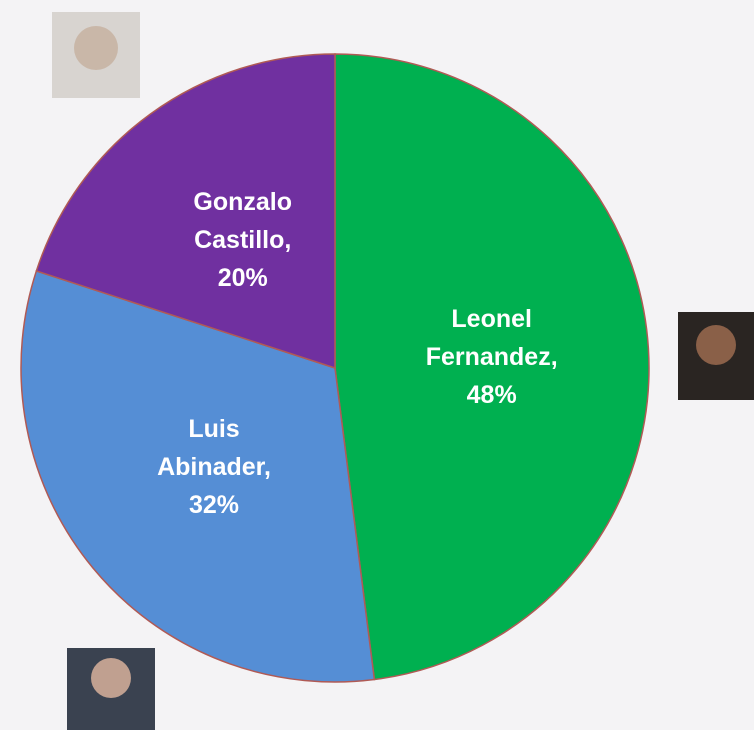 Image resolution: width=754 pixels, height=730 pixels. What do you see at coordinates (214, 467) in the screenshot?
I see `data-label: Luis Abinader, 32%` at bounding box center [214, 467].